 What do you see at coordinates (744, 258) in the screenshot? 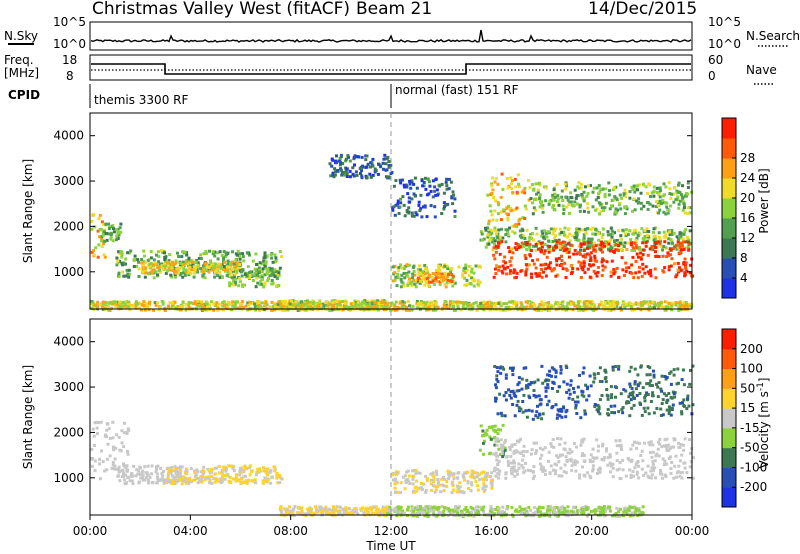
I see `colorbar-tick-label: 8` at bounding box center [744, 258].